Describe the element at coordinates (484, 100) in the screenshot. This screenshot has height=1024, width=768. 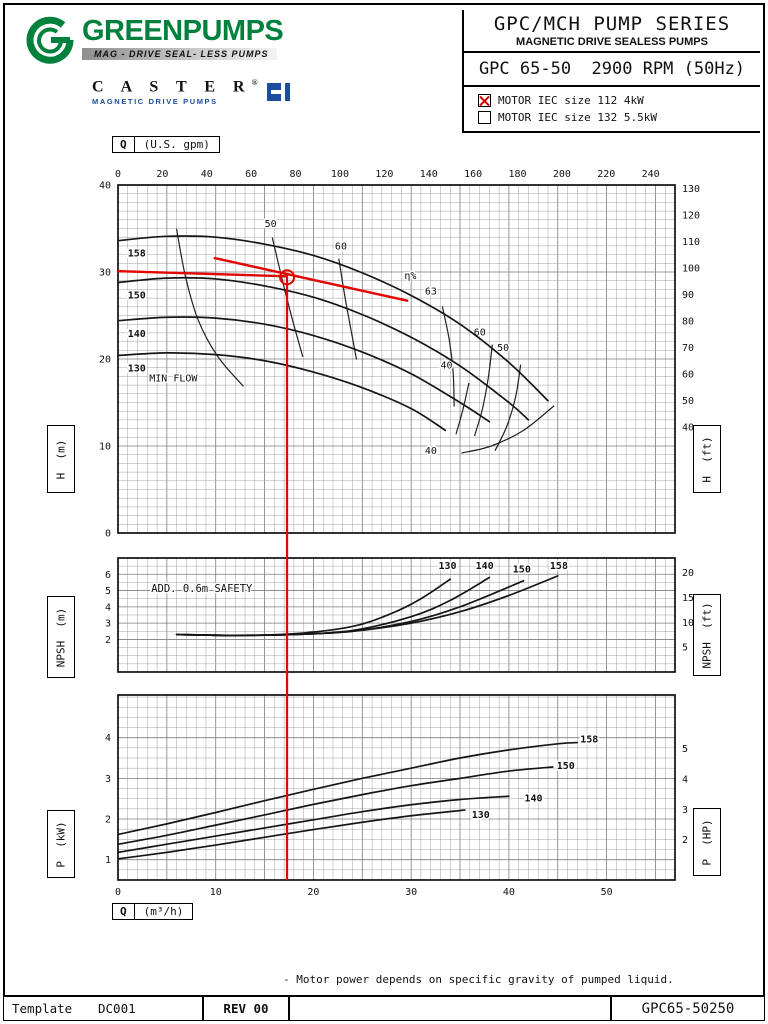
I see `checkbox-checked-icon` at that location.